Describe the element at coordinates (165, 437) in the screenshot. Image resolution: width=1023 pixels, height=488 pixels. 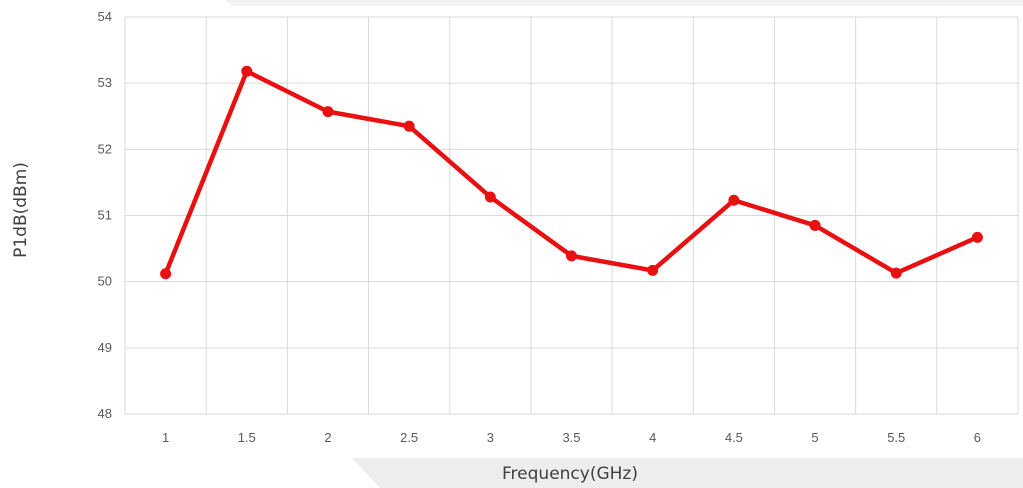
I see `x-tick-label: 1` at that location.